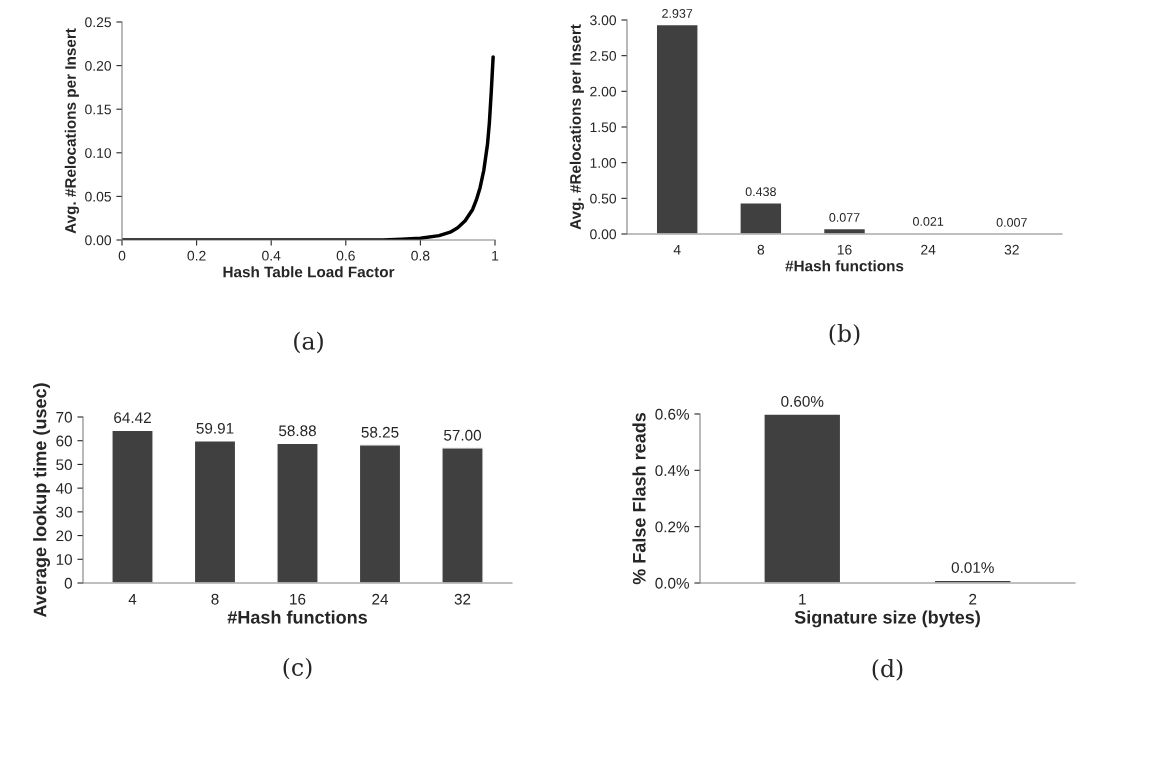 The image size is (1173, 783). Describe the element at coordinates (672, 471) in the screenshot. I see `y-tick-label: 0.4%` at that location.